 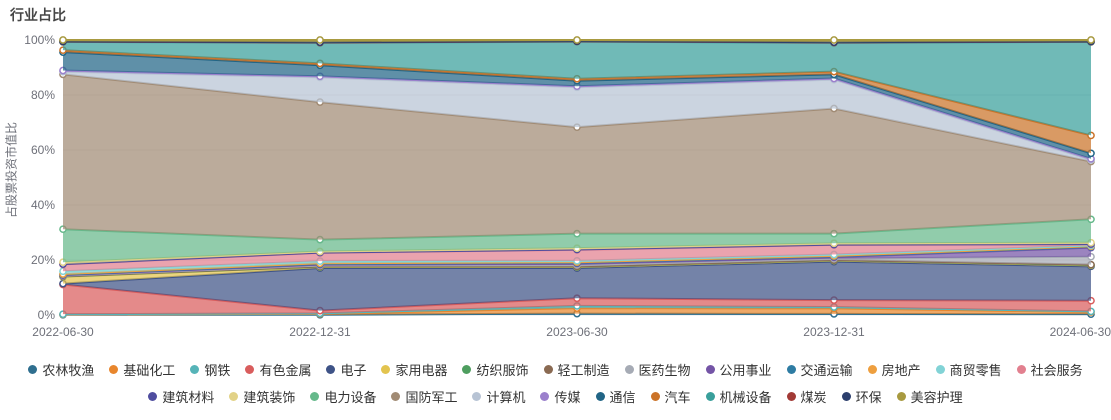 I want to click on legend-item-1: 基础化工, so click(x=142, y=369).